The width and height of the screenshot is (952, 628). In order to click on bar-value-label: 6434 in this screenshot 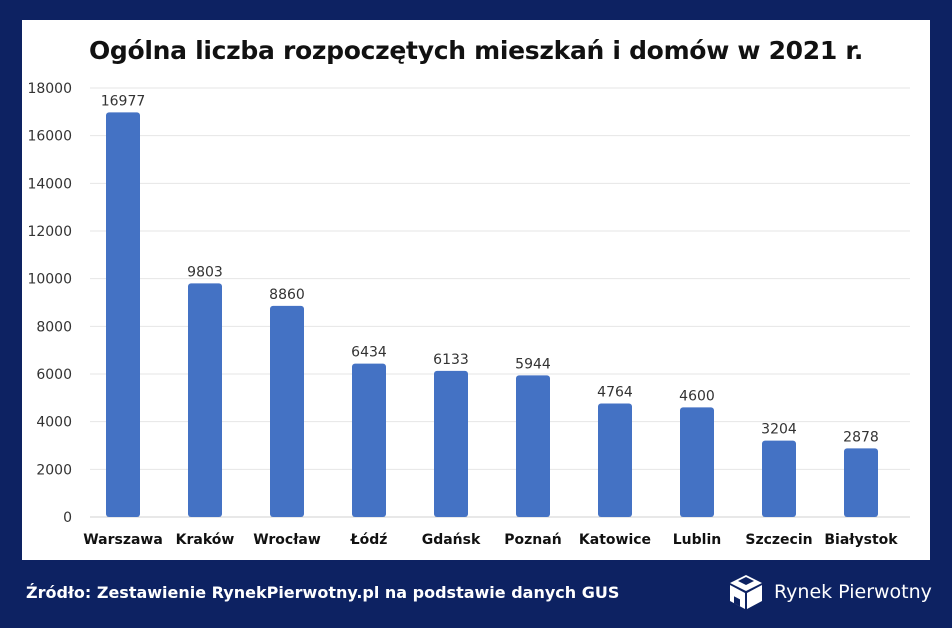, I will do `click(369, 353)`.